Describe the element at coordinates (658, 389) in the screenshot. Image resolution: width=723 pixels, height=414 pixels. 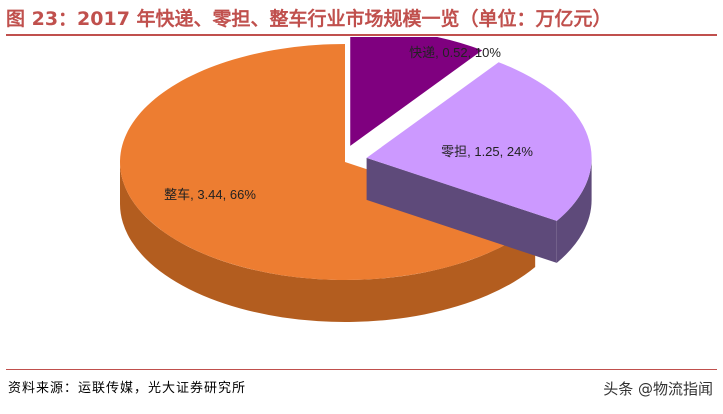
I see `watermark: 头条 @物流指闻` at that location.